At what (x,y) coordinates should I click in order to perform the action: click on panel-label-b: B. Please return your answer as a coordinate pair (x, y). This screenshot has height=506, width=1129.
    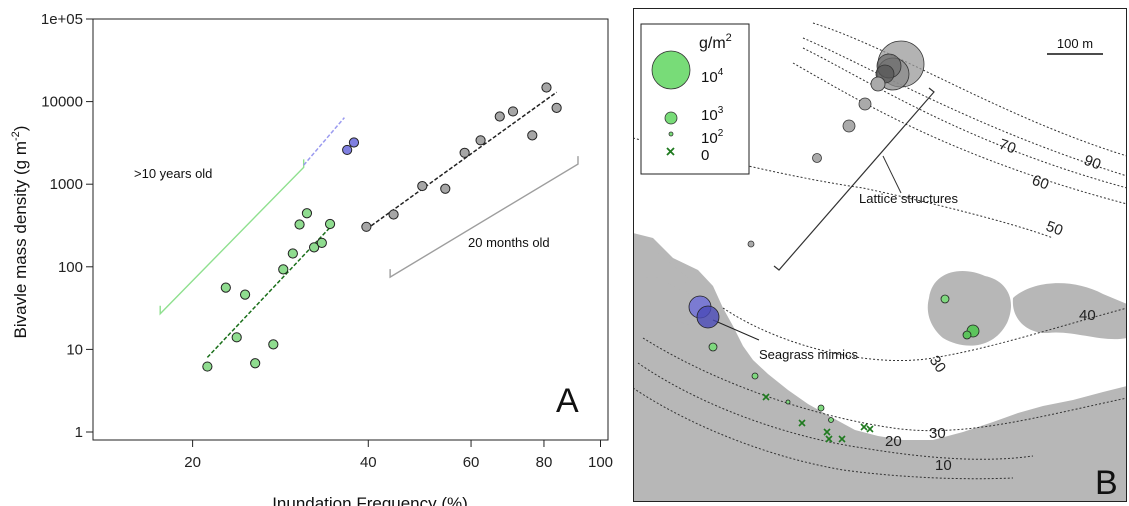
    Looking at the image, I should click on (1106, 483).